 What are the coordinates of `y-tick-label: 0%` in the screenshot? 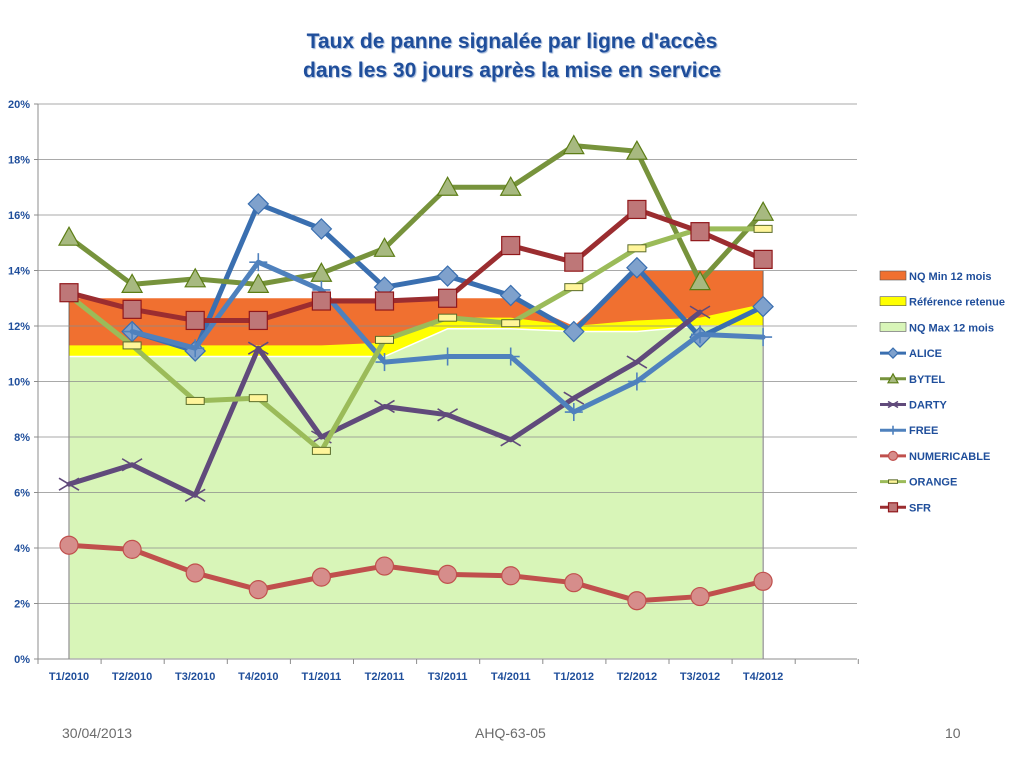 It's located at (22, 660).